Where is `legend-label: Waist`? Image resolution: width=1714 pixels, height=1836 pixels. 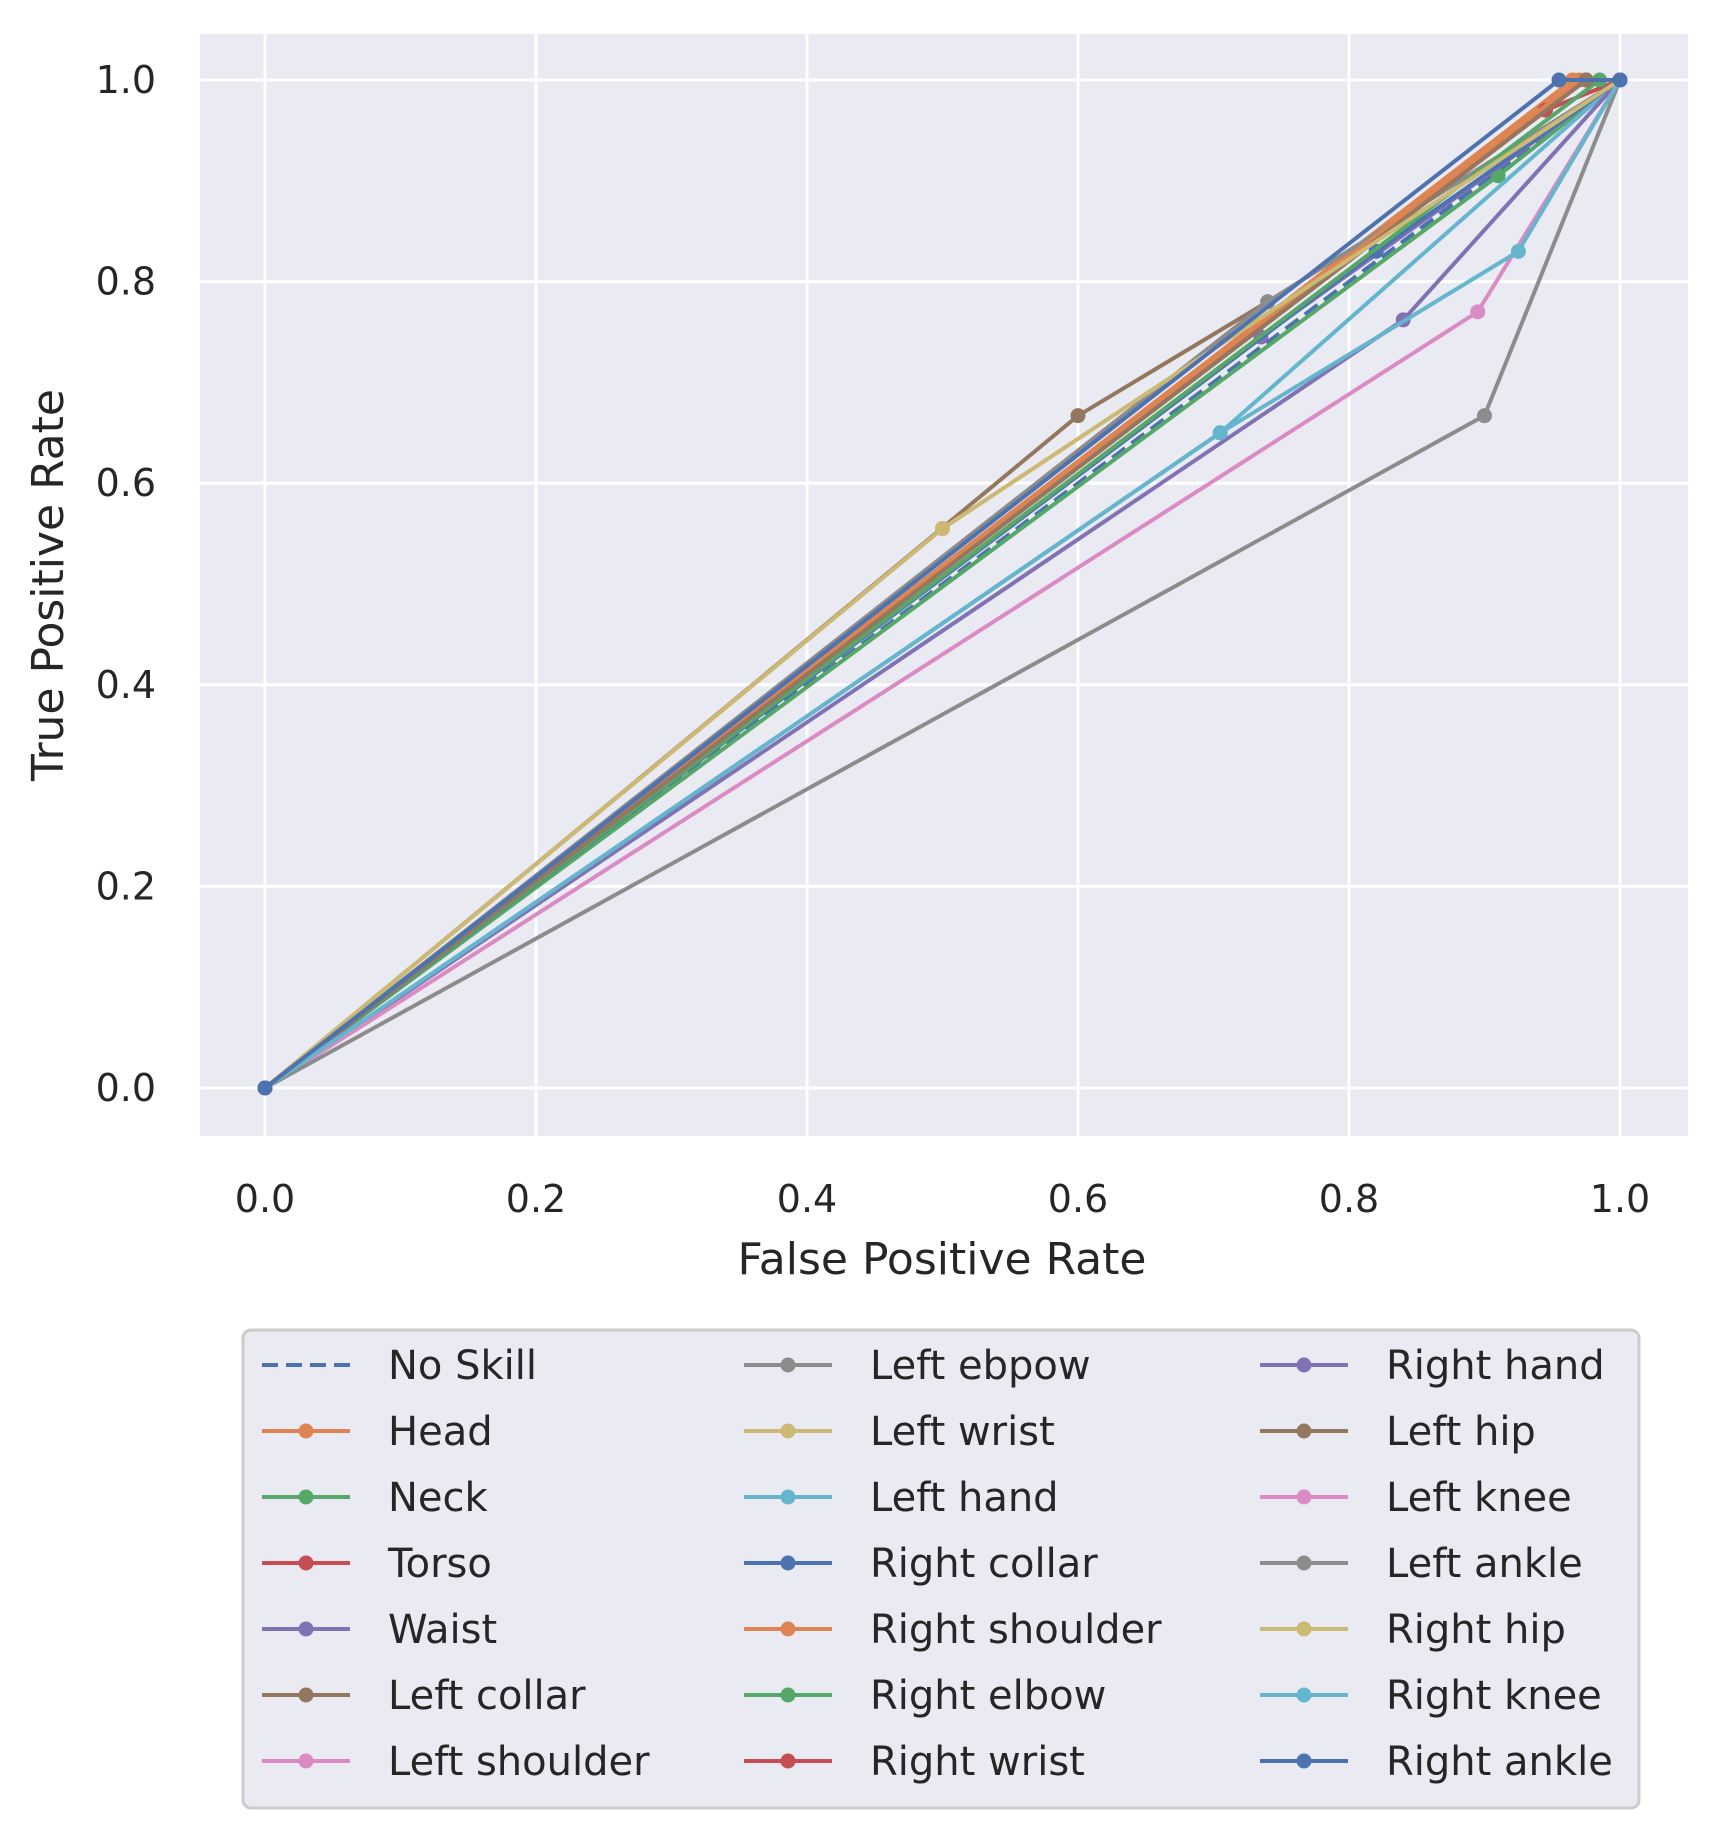 legend-label: Waist is located at coordinates (442, 1630).